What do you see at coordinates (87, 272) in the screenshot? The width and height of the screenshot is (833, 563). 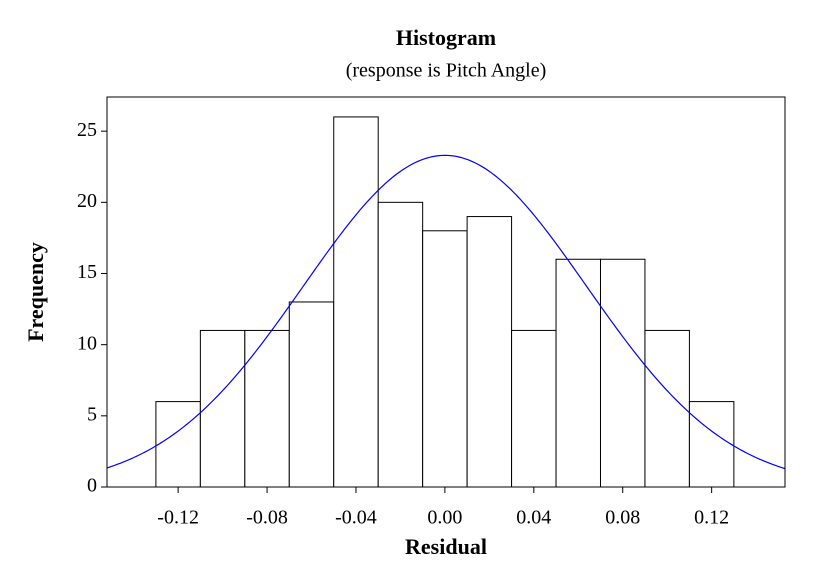 I see `y-tick-label: 15` at bounding box center [87, 272].